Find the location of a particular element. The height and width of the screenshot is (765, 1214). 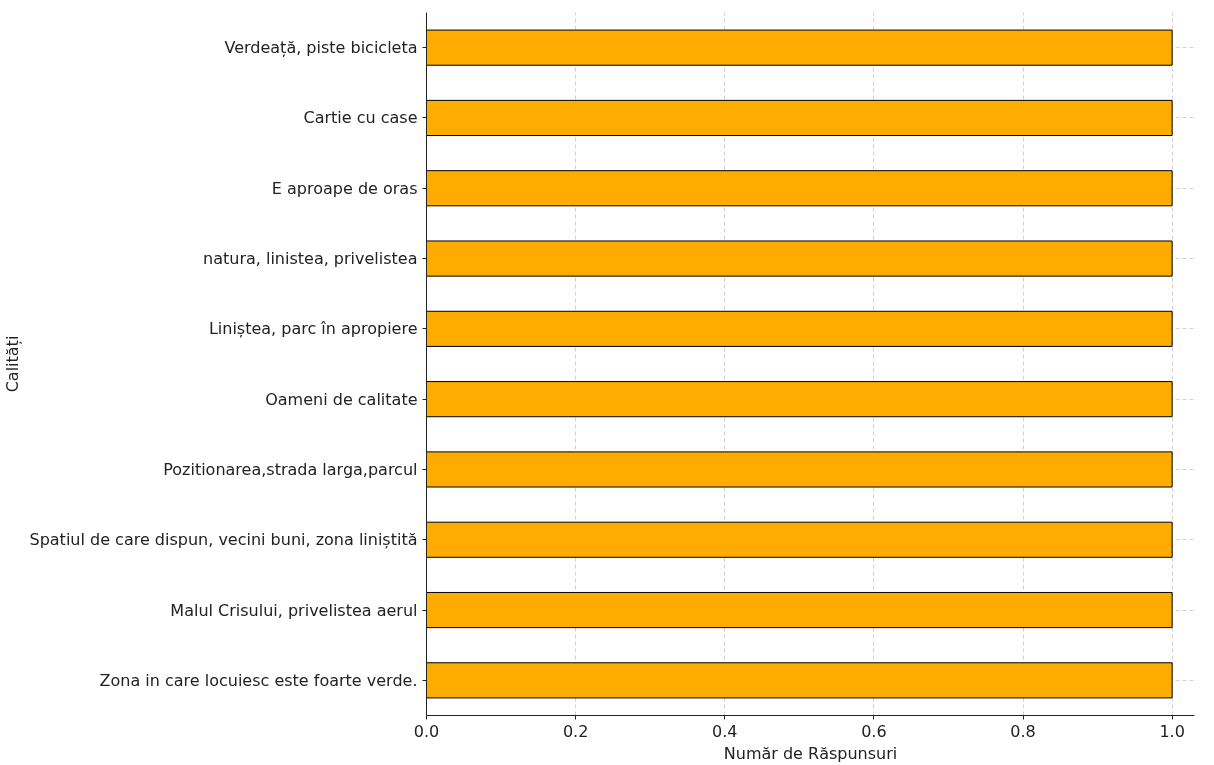

y-tick-label: Zona in care locuiesc este foarte verde. is located at coordinates (258, 680).